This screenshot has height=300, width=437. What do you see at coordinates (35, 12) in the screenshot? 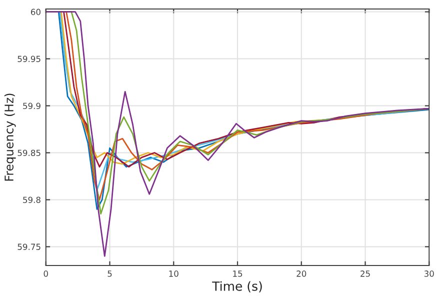
I see `y-tick-label: 60` at bounding box center [35, 12].